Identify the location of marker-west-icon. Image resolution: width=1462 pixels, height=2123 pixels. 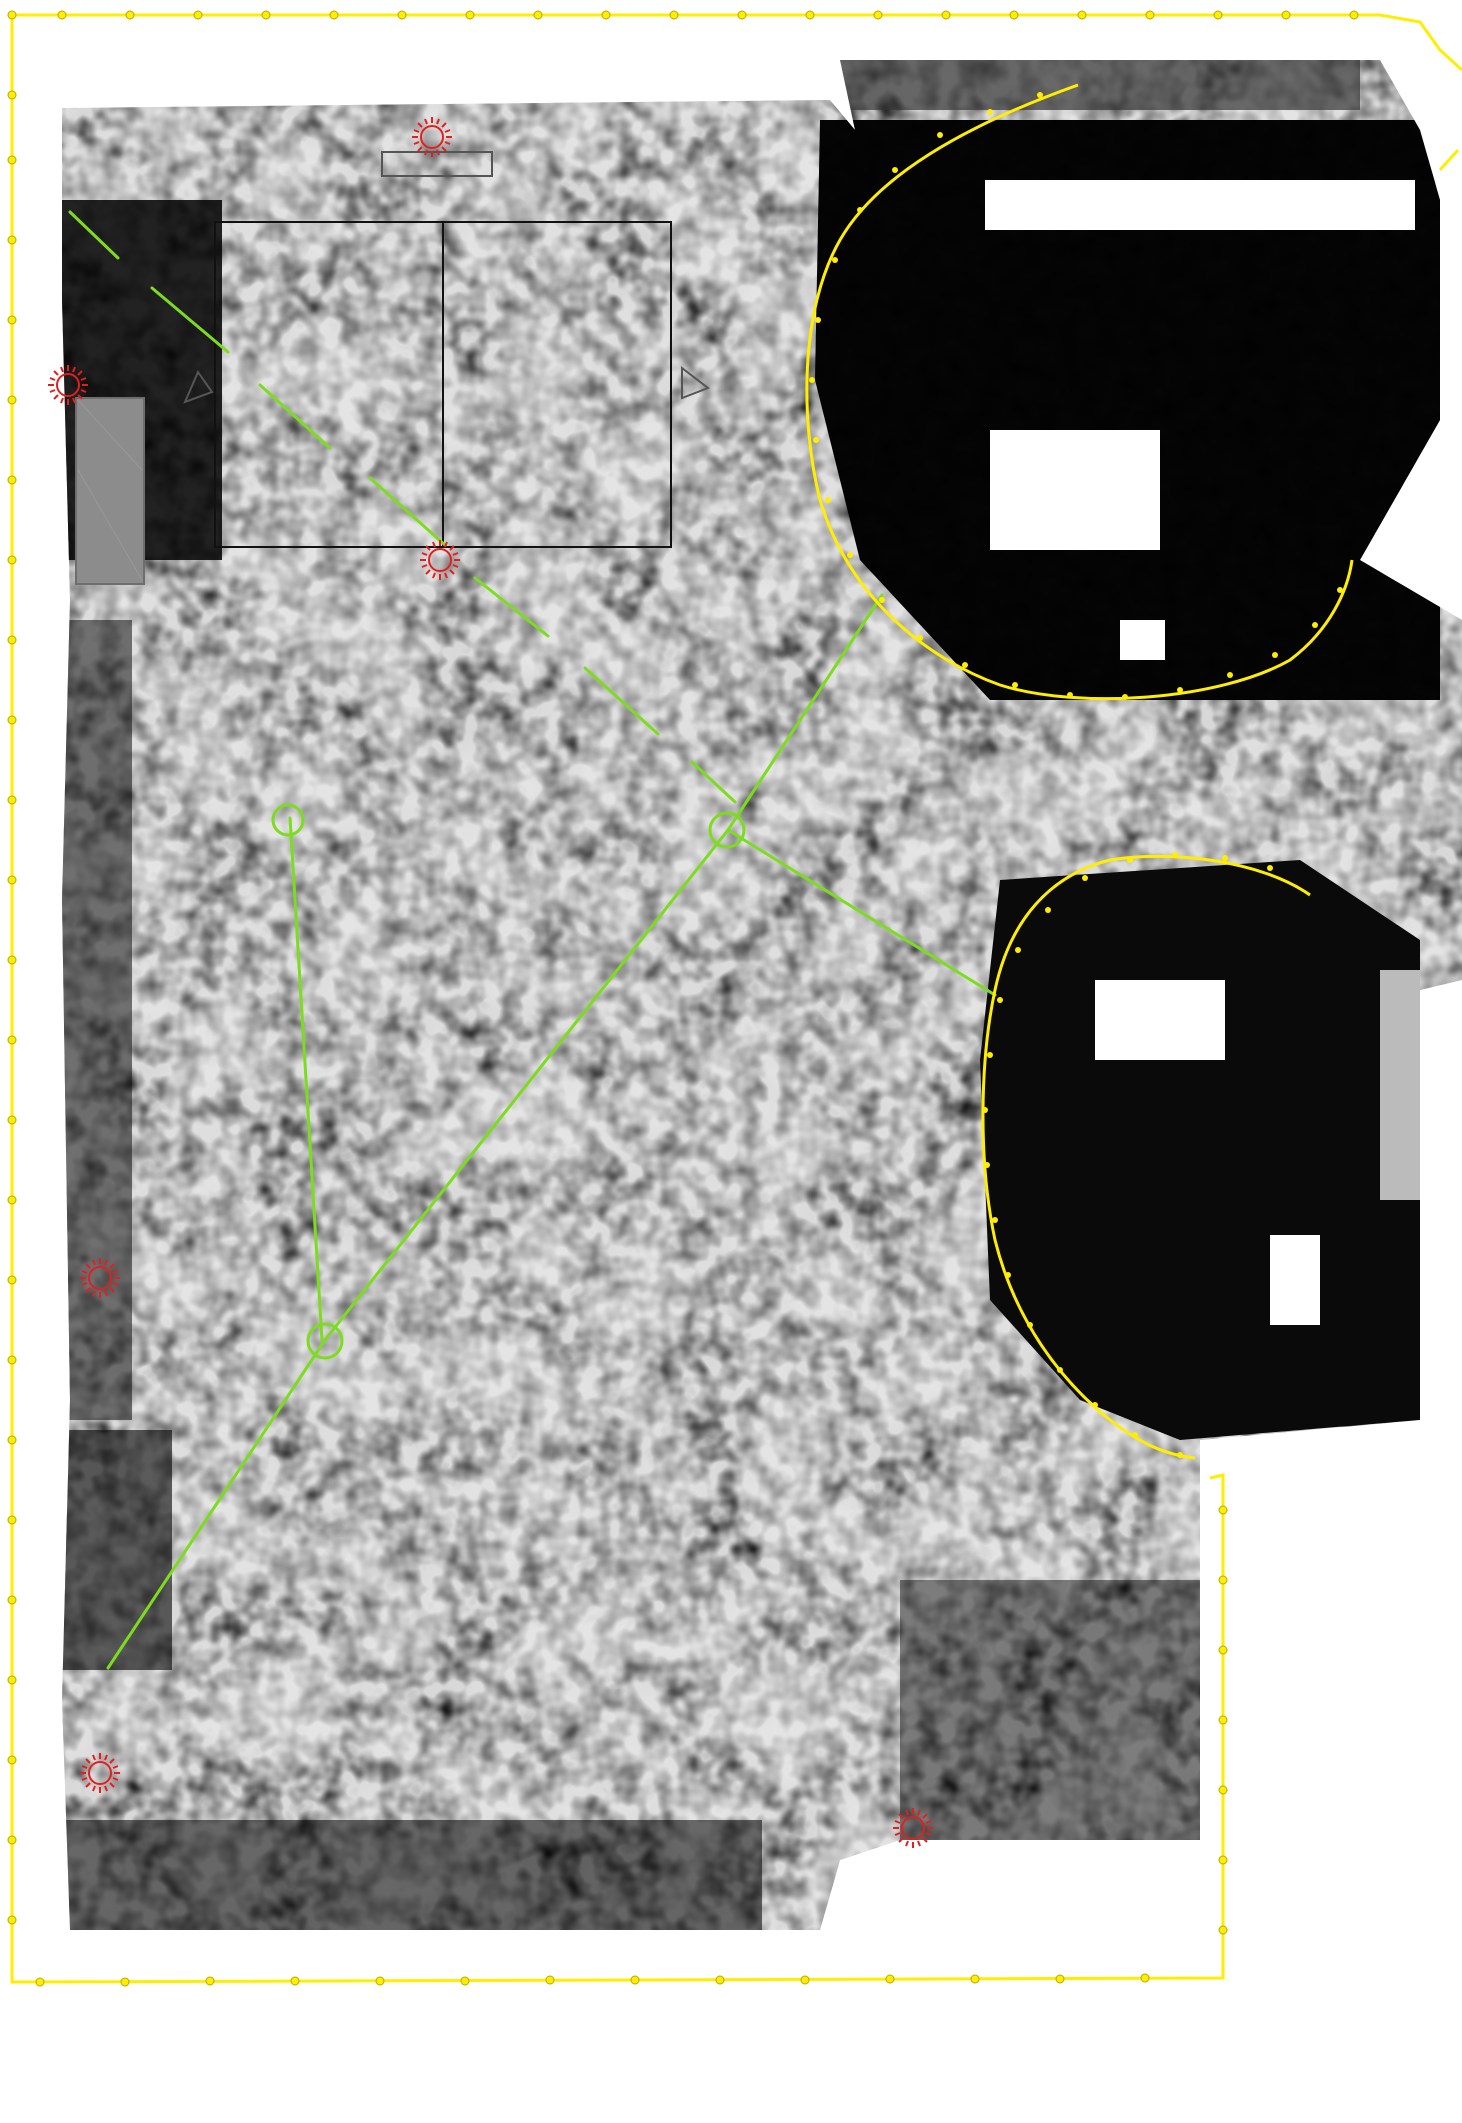
(68, 385).